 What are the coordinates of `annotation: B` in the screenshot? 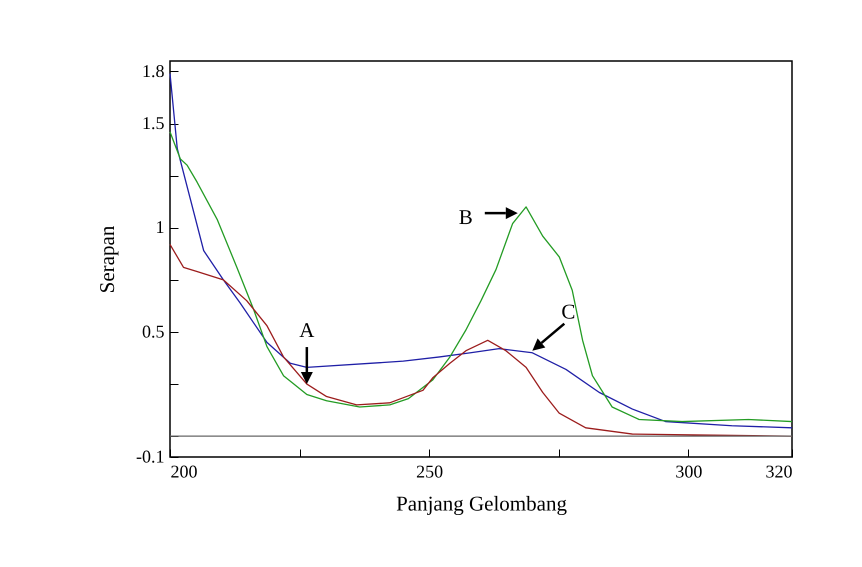 It's located at (465, 217).